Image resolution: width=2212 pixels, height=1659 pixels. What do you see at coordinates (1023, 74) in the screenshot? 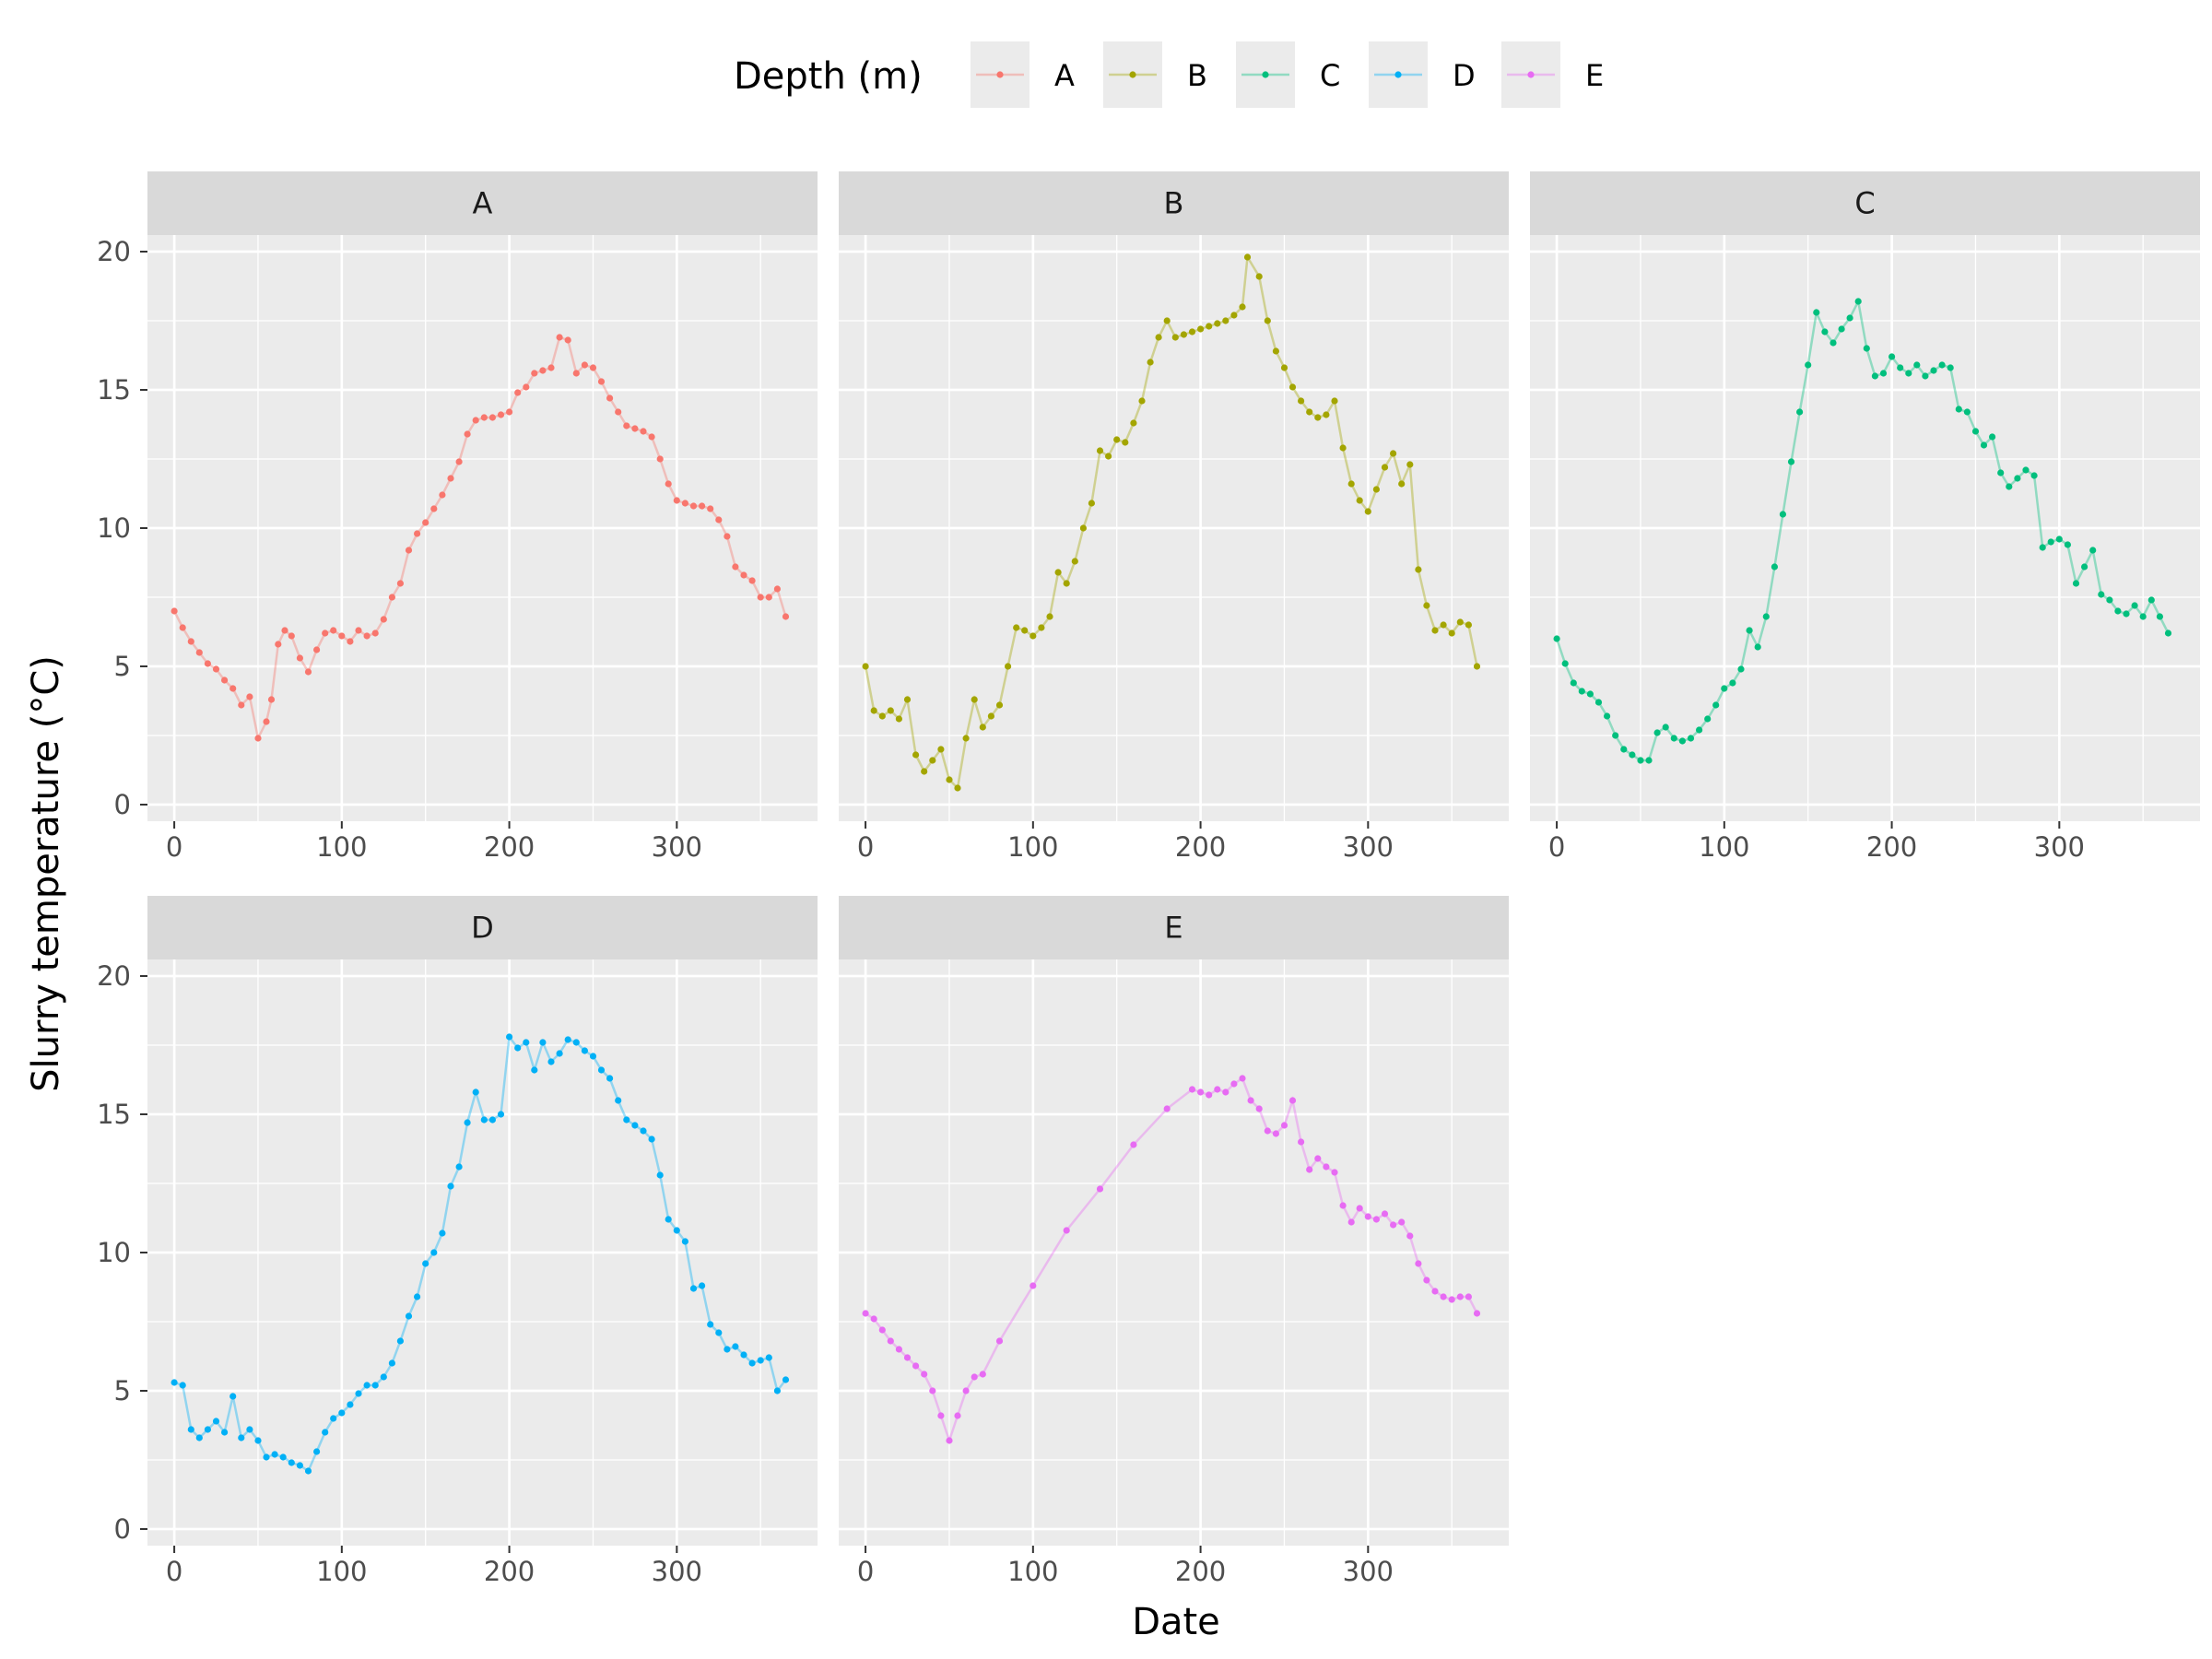
I see `legend-item-a: A` at bounding box center [1023, 74].